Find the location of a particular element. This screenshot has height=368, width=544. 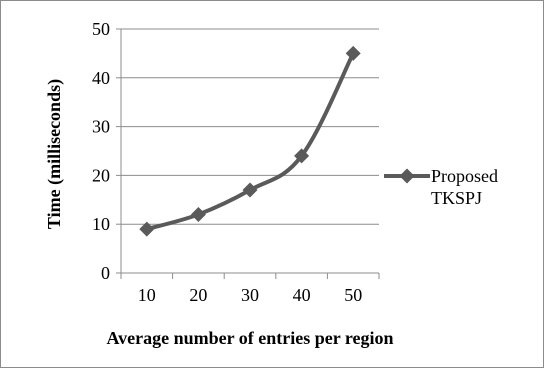

x-tick-label: 20 is located at coordinates (198, 295).